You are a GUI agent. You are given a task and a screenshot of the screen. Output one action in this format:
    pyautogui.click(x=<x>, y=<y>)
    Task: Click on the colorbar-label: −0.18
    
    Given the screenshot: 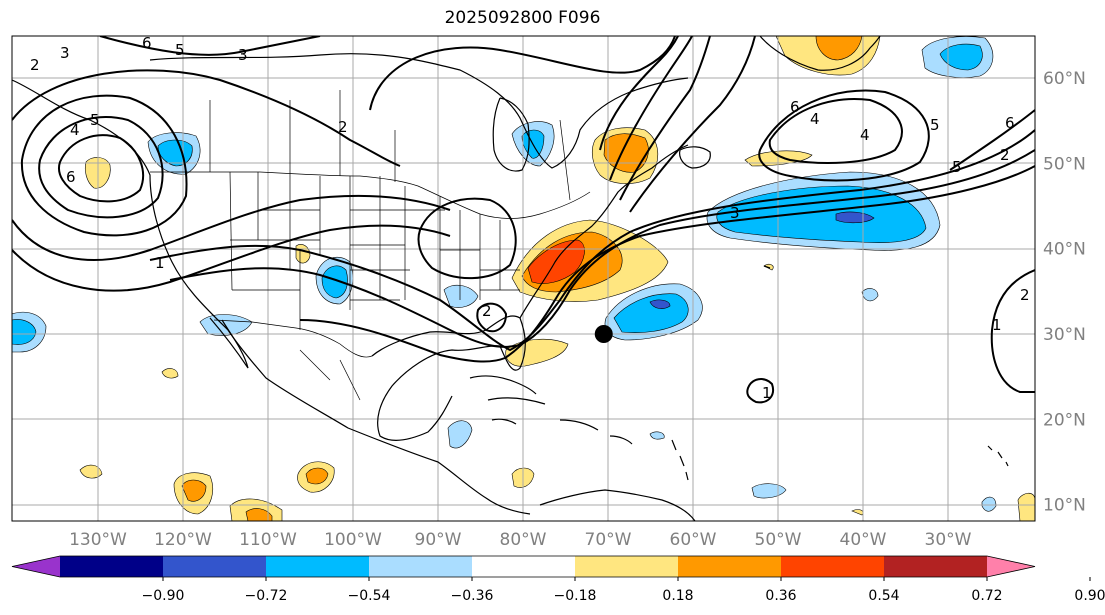 What is the action you would take?
    pyautogui.click(x=575, y=596)
    